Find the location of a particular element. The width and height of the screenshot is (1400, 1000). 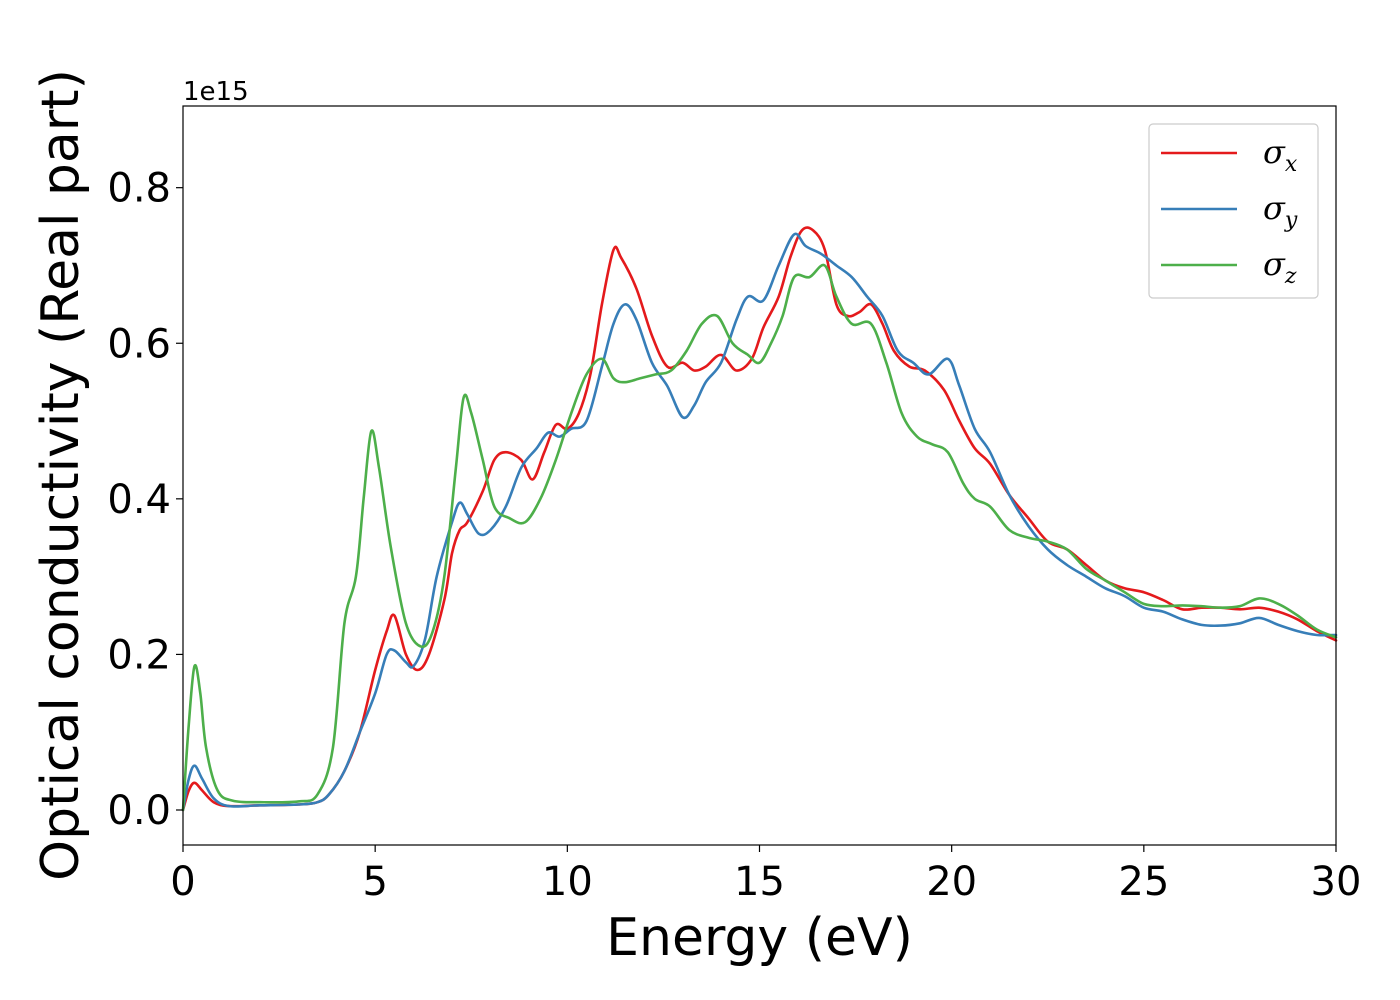

y-tick-label: 0.4 is located at coordinates (139, 500).